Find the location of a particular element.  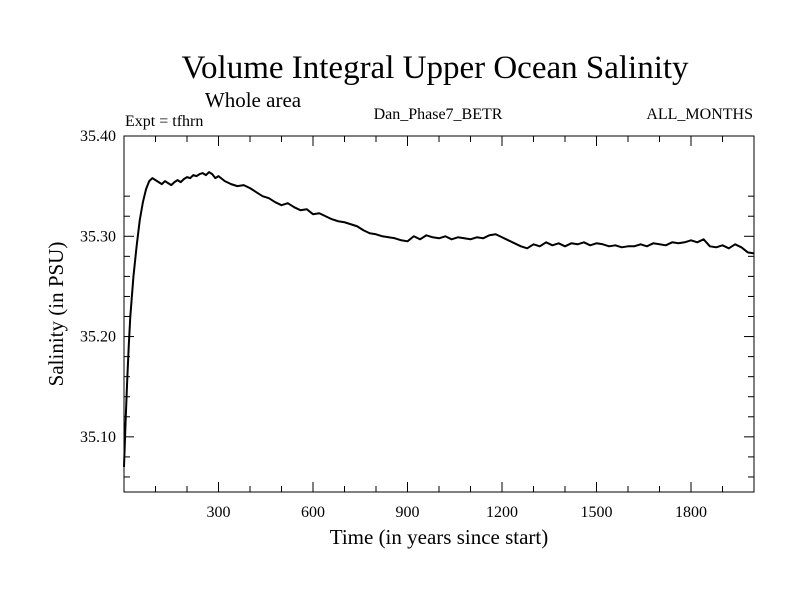

y-tick-label: 35.40 is located at coordinates (98, 136).